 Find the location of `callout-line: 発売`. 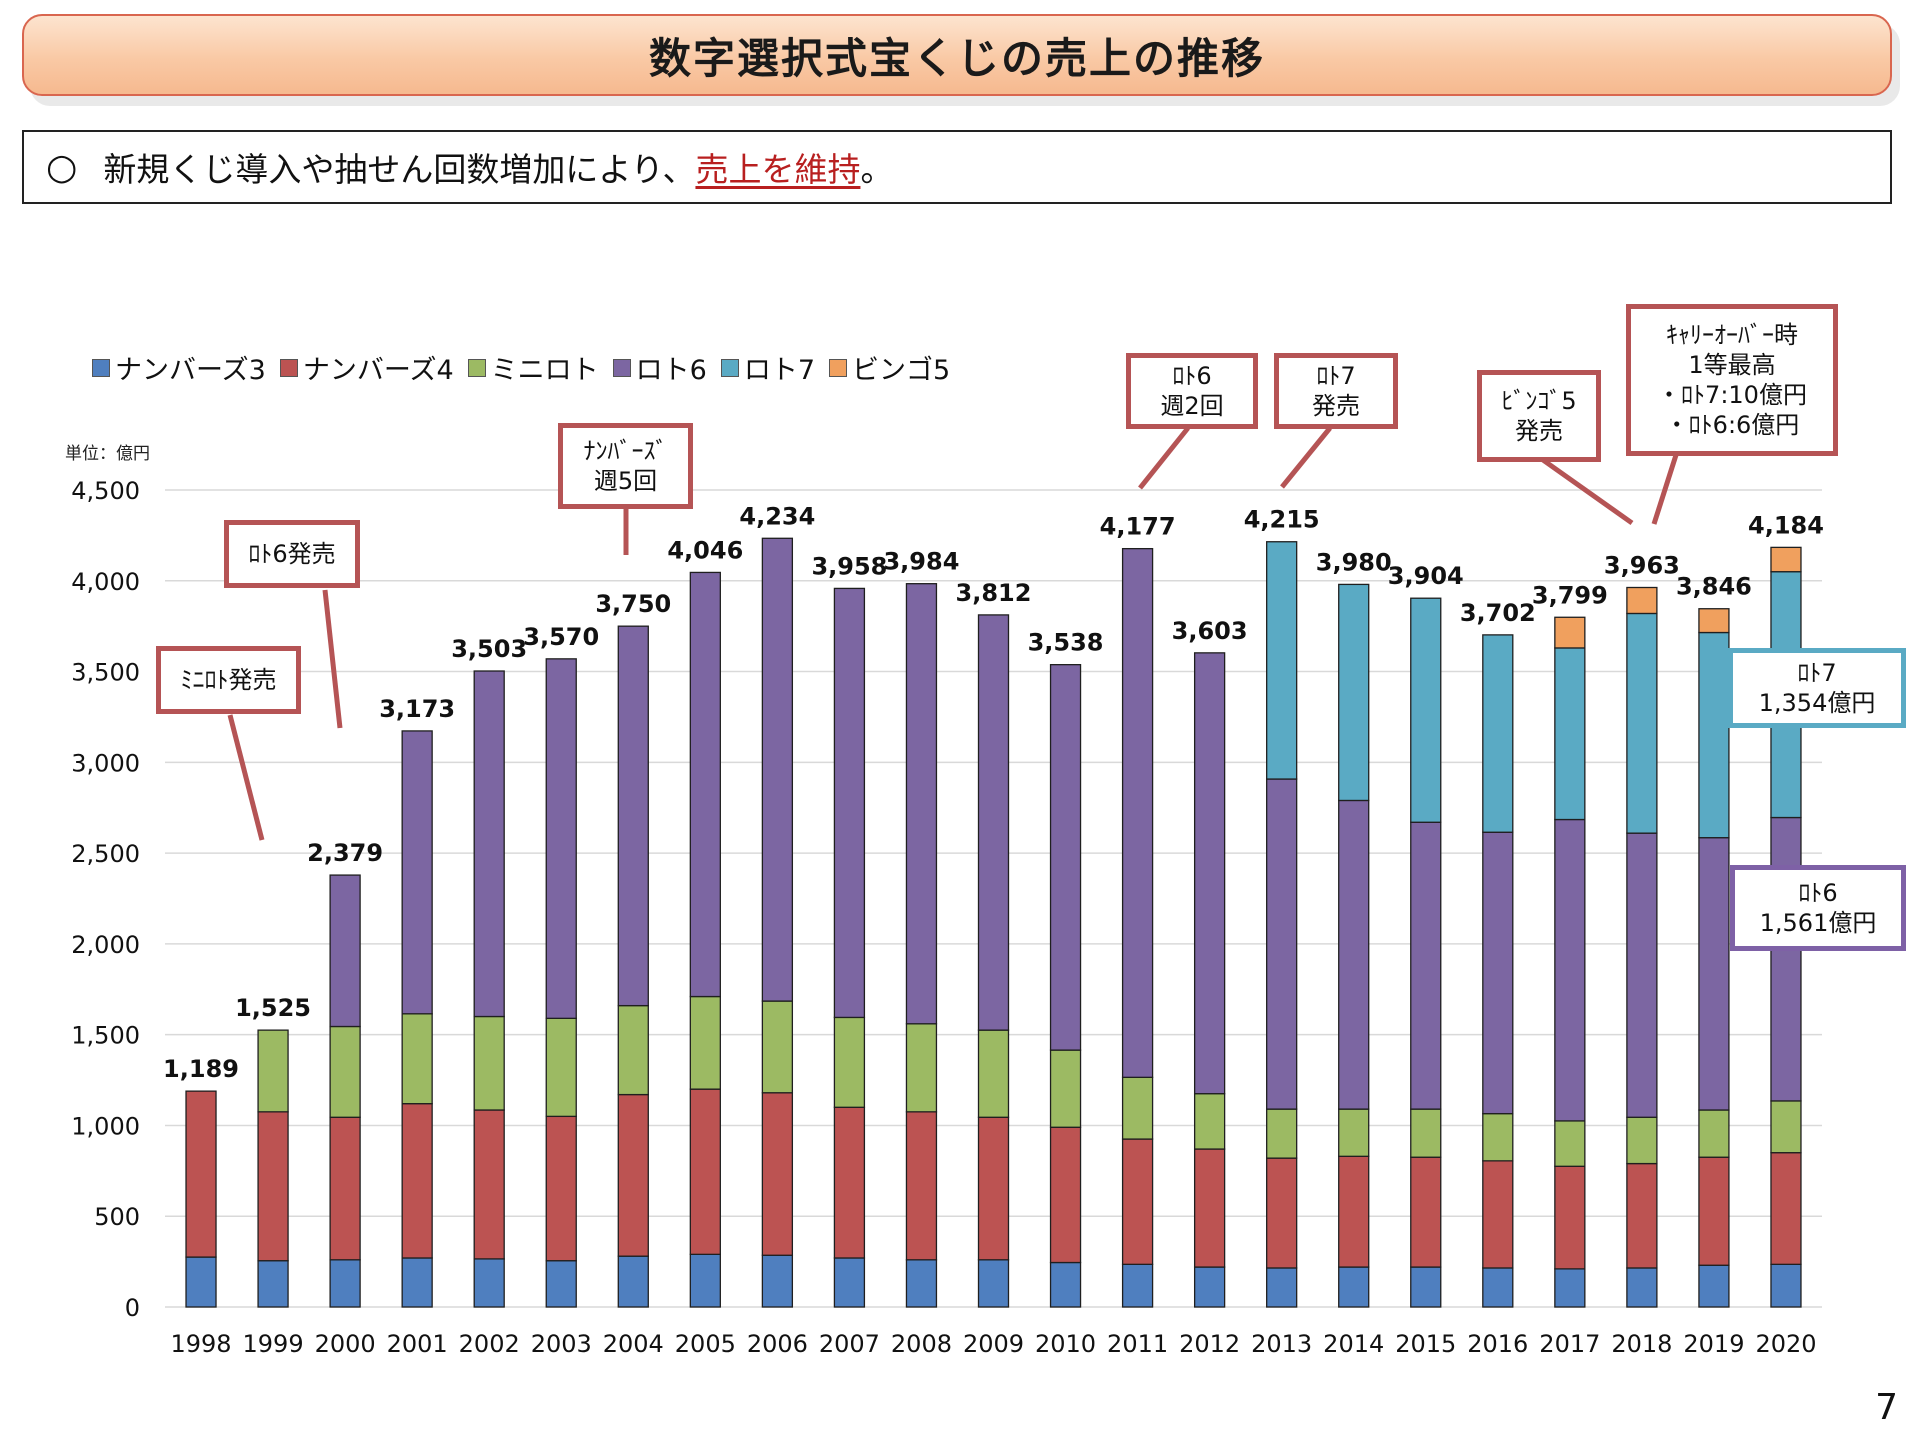

callout-line: 発売 is located at coordinates (1336, 406).